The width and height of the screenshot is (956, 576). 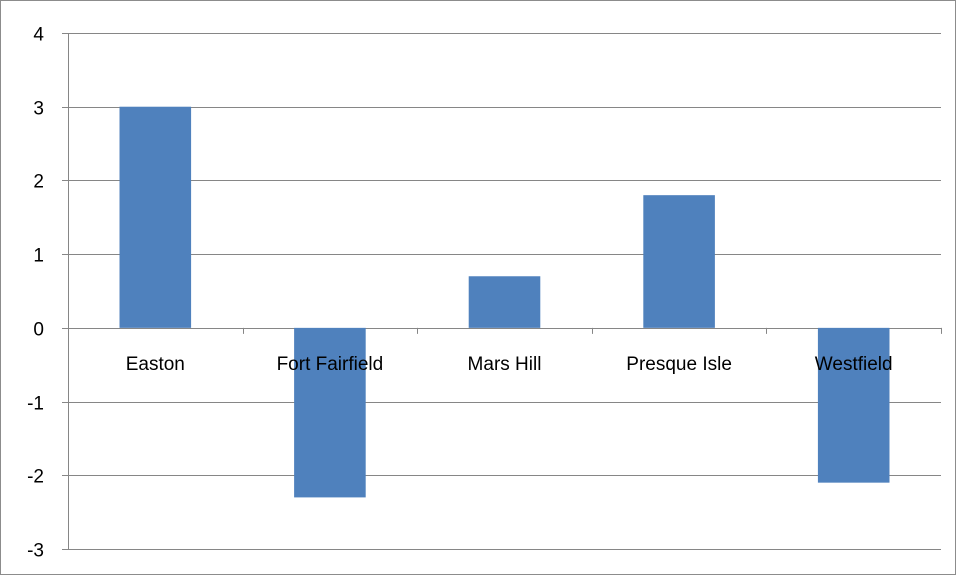 What do you see at coordinates (38, 109) in the screenshot?
I see `y-tick-label: 3` at bounding box center [38, 109].